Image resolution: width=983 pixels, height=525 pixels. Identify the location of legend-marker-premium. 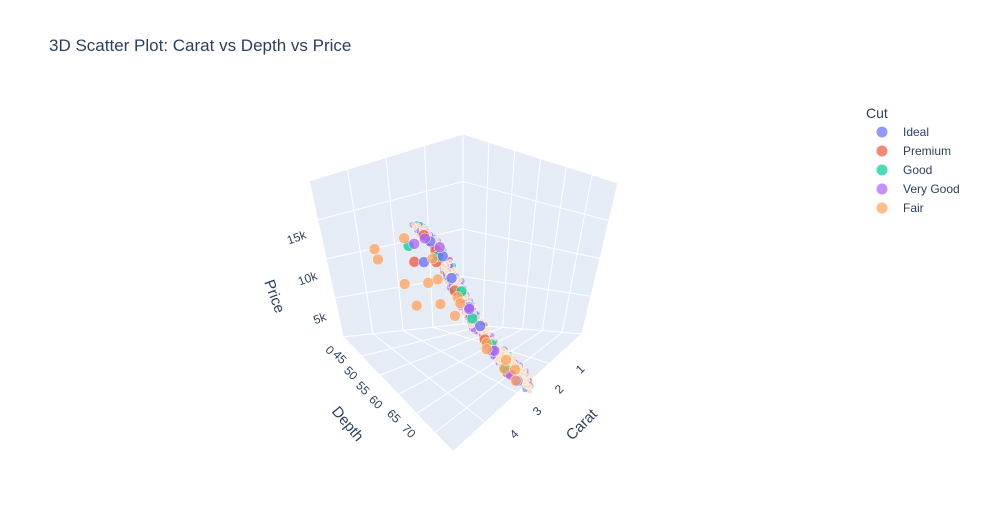
(882, 151).